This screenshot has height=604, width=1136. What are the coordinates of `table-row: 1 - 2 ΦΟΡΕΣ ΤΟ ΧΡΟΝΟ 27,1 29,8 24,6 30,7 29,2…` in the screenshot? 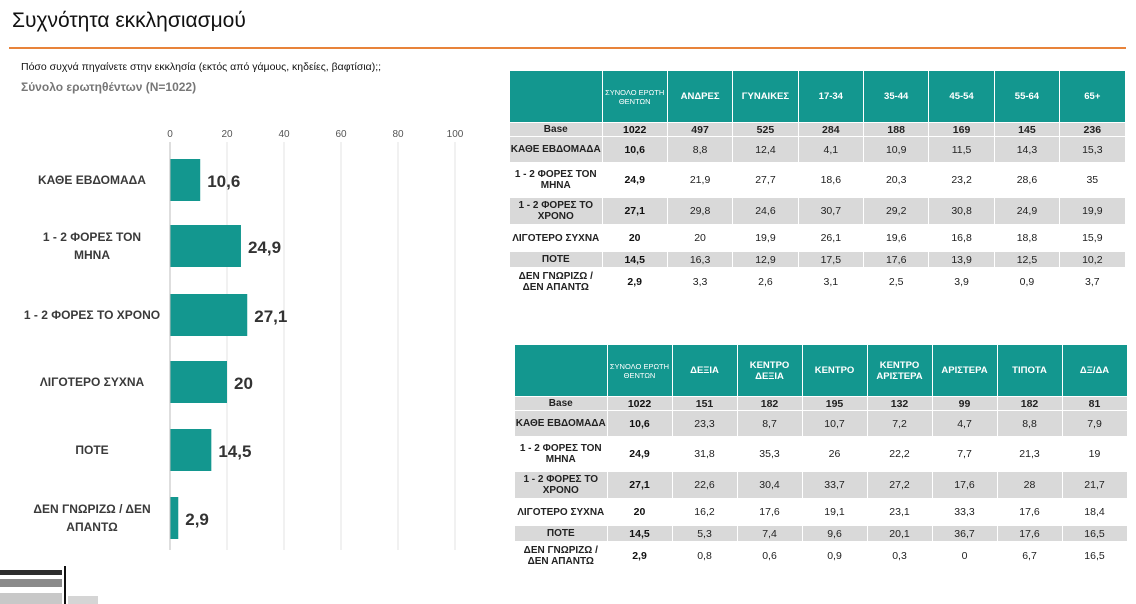 It's located at (818, 211).